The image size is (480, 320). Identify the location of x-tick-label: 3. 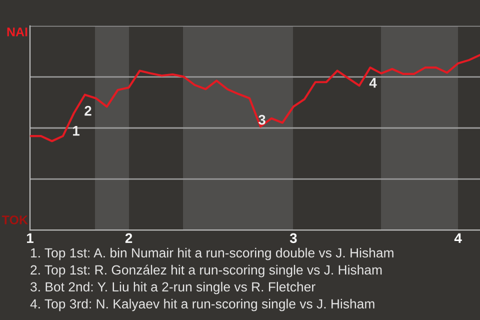
(293, 238).